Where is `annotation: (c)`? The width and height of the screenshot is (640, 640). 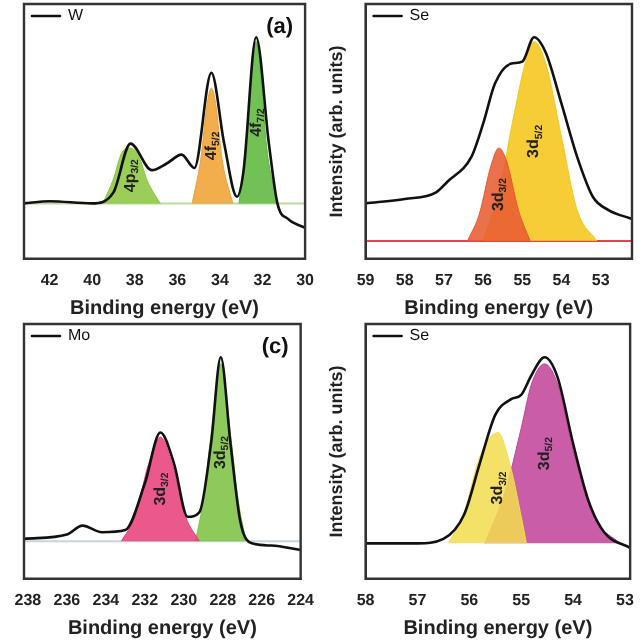
annotation: (c) is located at coordinates (275, 347).